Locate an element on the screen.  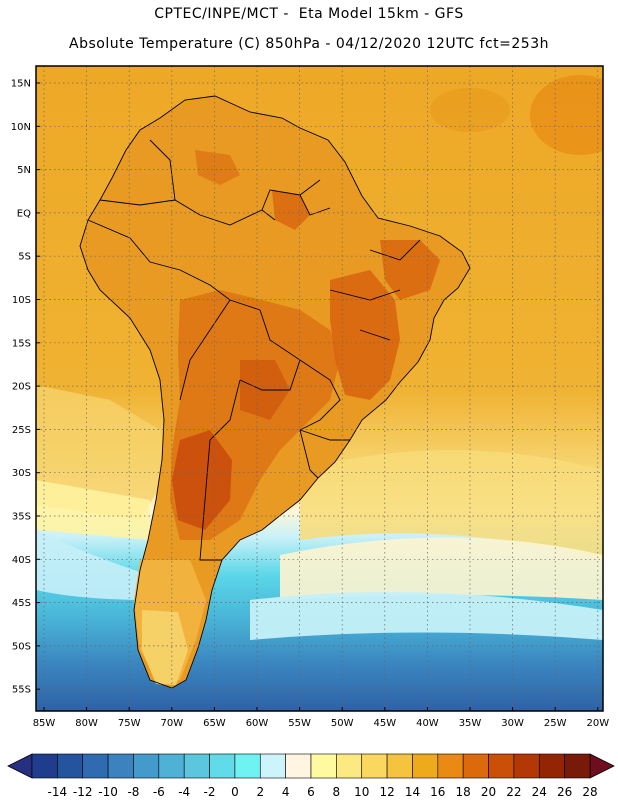
colorbar-tick-label: 22 is located at coordinates (513, 792).